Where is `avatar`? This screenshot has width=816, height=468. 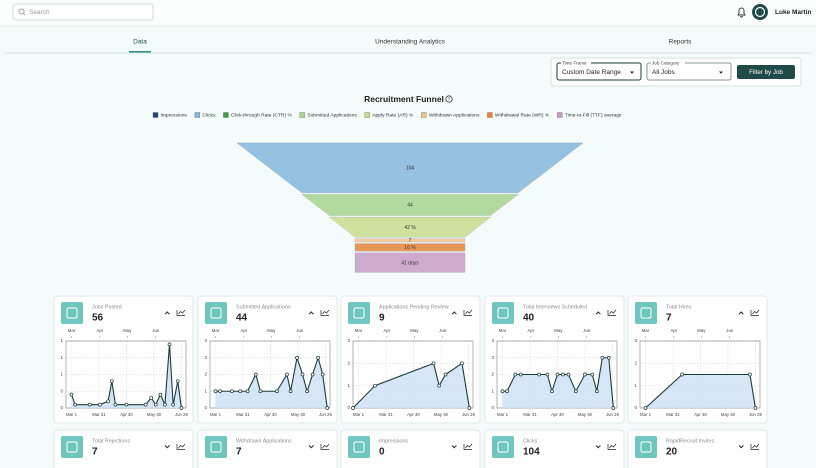
avatar is located at coordinates (760, 12).